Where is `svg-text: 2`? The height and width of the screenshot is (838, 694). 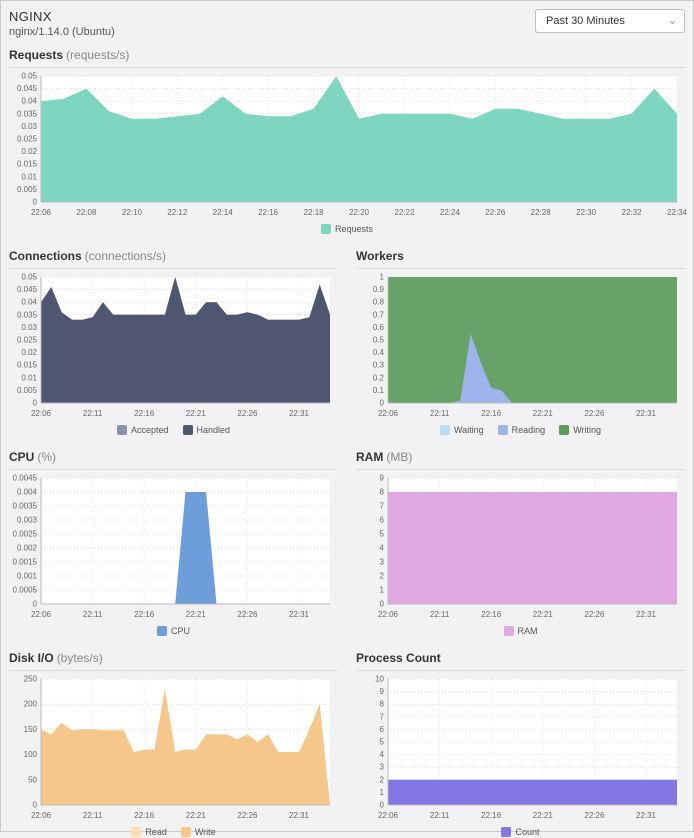 svg-text: 2 is located at coordinates (382, 576).